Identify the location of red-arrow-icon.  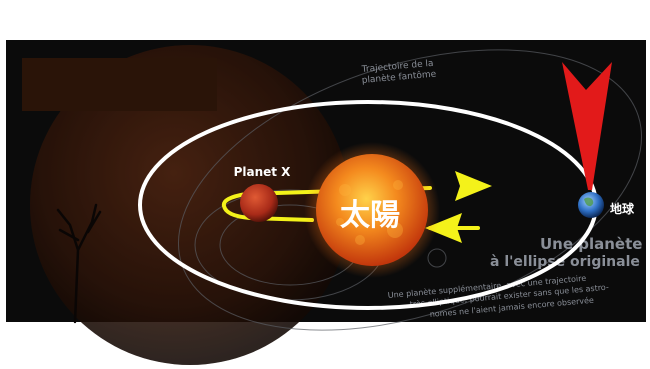
(587, 126).